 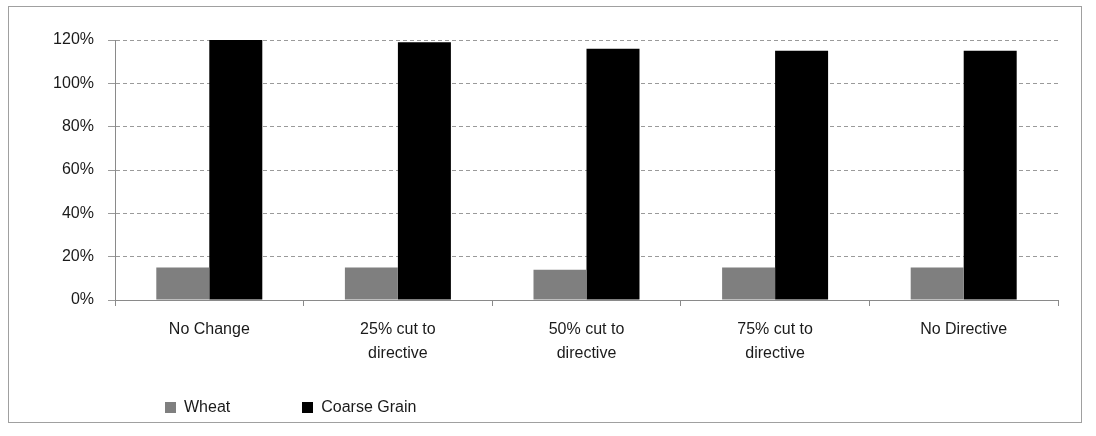 What do you see at coordinates (398, 341) in the screenshot?
I see `x-tick-label: 25% cut to directive` at bounding box center [398, 341].